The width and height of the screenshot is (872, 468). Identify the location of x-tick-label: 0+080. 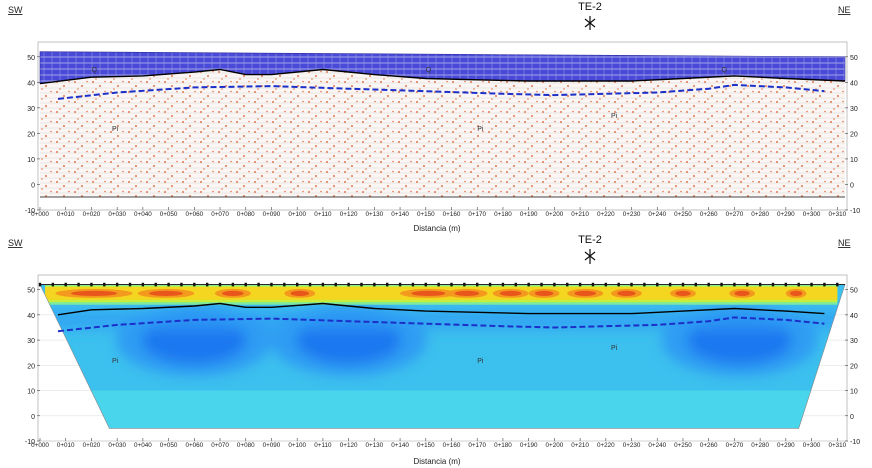
(246, 445).